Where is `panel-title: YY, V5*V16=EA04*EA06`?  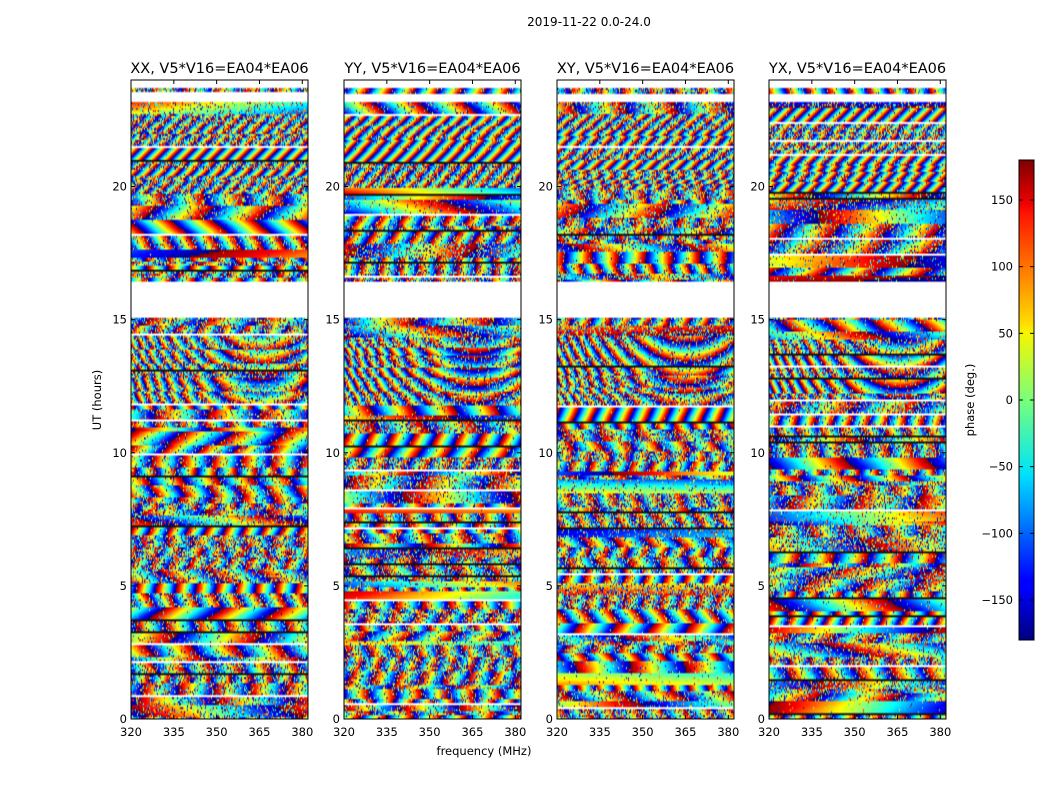
panel-title: YY, V5*V16=EA04*EA06 is located at coordinates (431, 69).